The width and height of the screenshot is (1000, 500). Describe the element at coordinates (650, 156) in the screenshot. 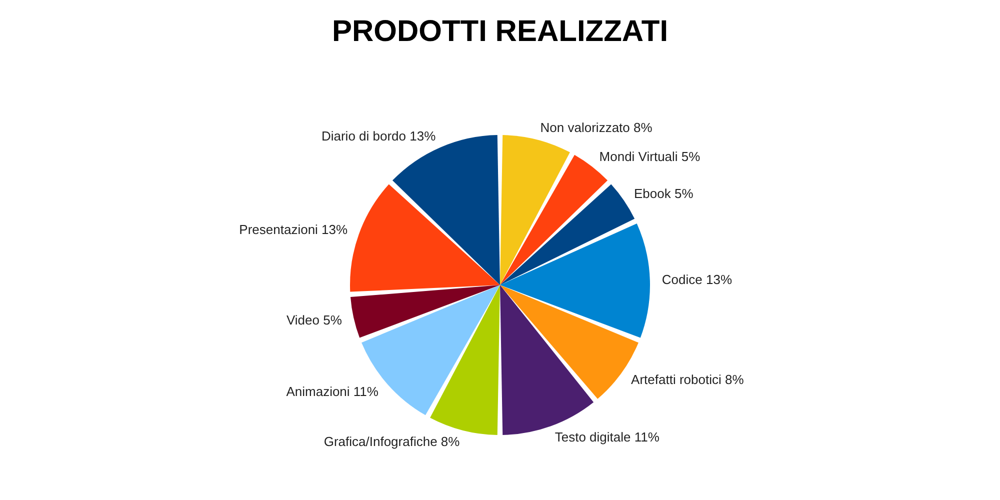

I see `slice-label: Mondi Virtuali 5%` at that location.